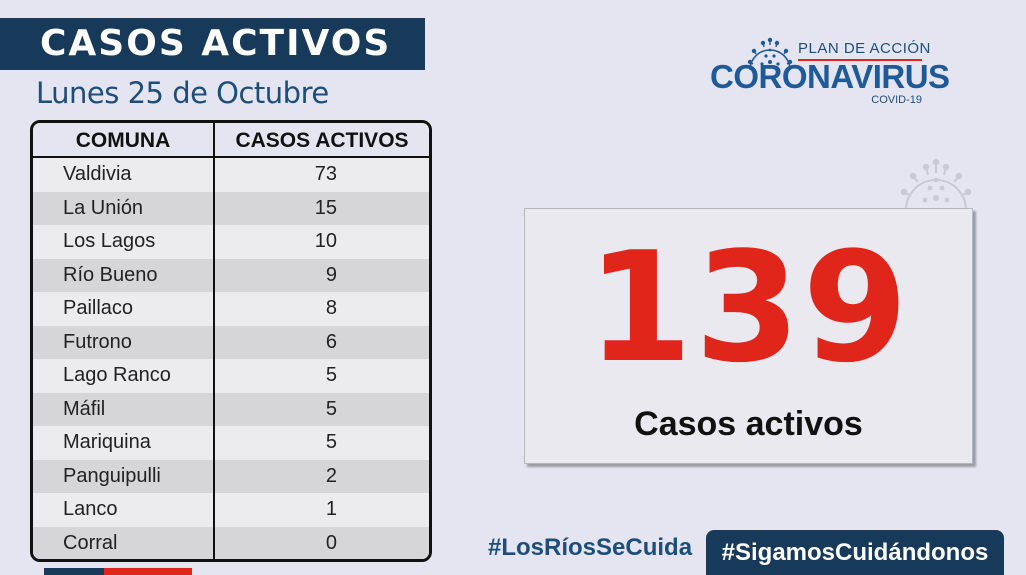  I want to click on title-banner, so click(212, 44).